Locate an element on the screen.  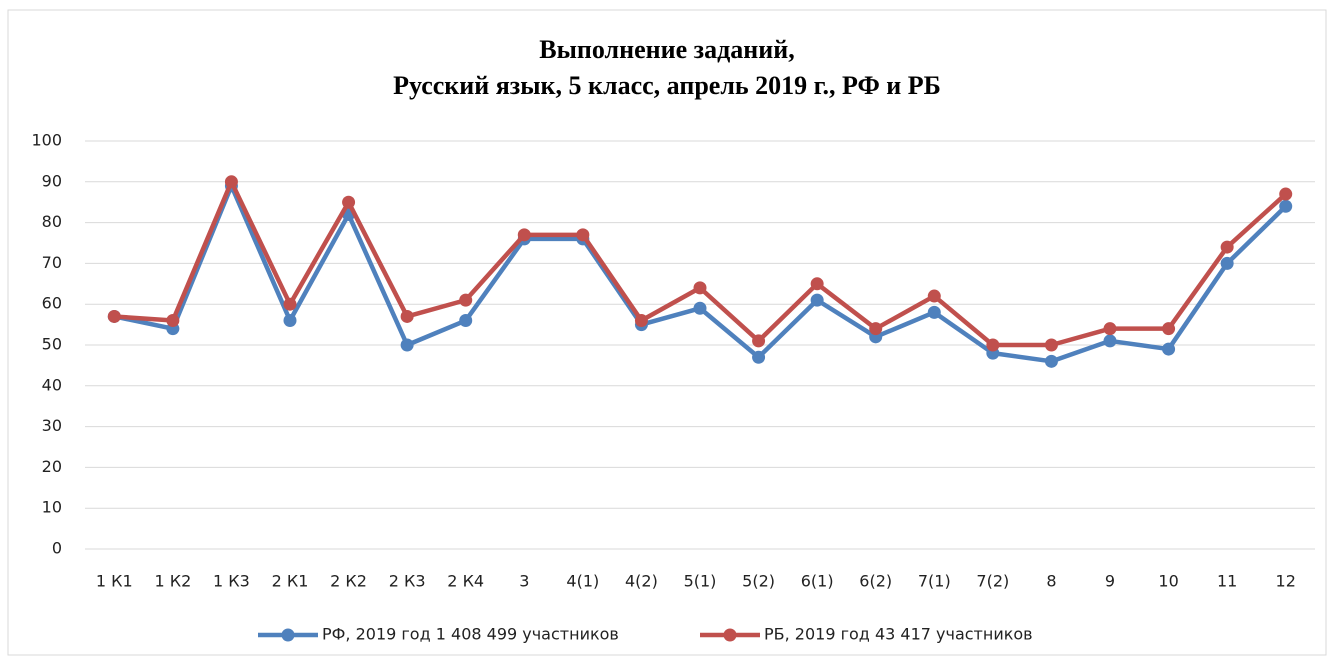
x-tick-label: 5(2) is located at coordinates (758, 581).